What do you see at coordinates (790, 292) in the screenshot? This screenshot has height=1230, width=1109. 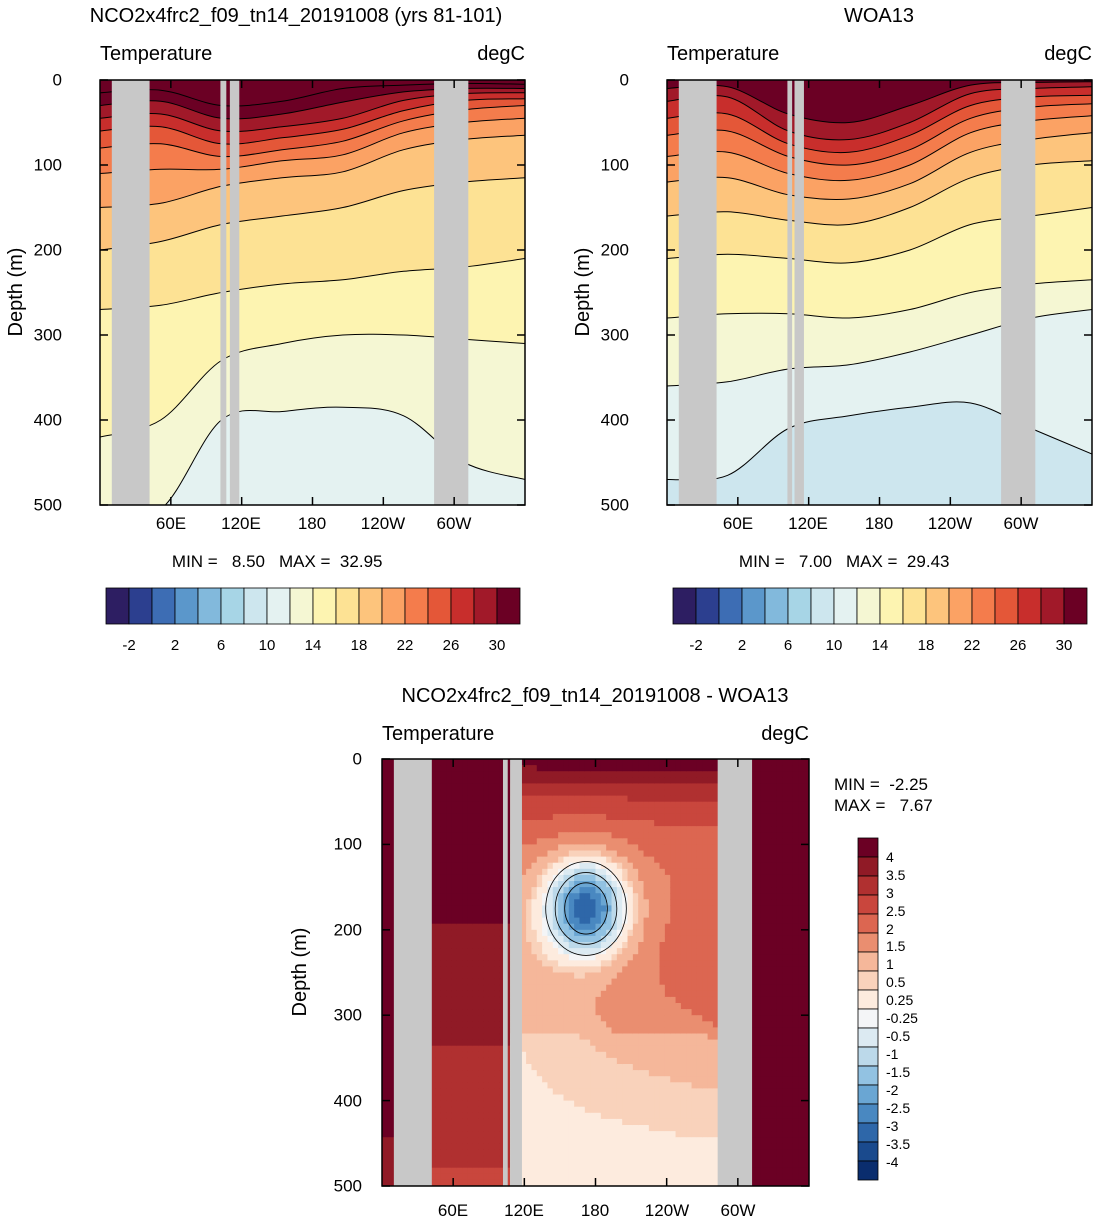 I see `land-mask` at bounding box center [790, 292].